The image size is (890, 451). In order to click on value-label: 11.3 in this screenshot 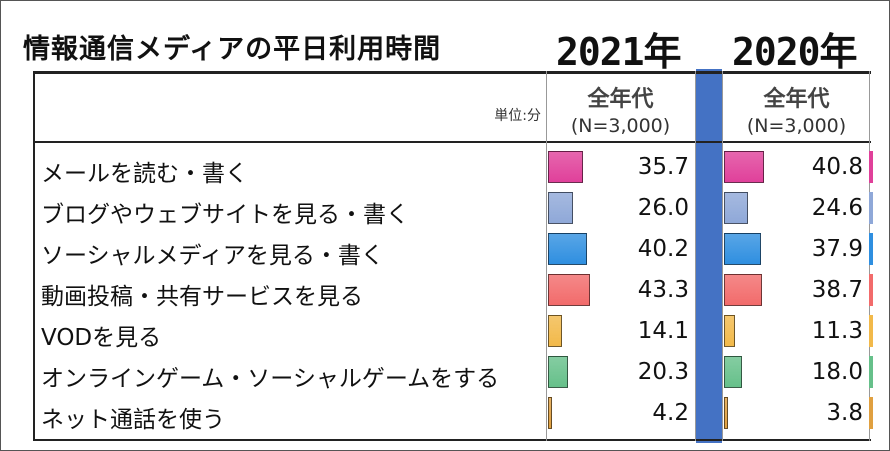, I will do `click(837, 331)`.